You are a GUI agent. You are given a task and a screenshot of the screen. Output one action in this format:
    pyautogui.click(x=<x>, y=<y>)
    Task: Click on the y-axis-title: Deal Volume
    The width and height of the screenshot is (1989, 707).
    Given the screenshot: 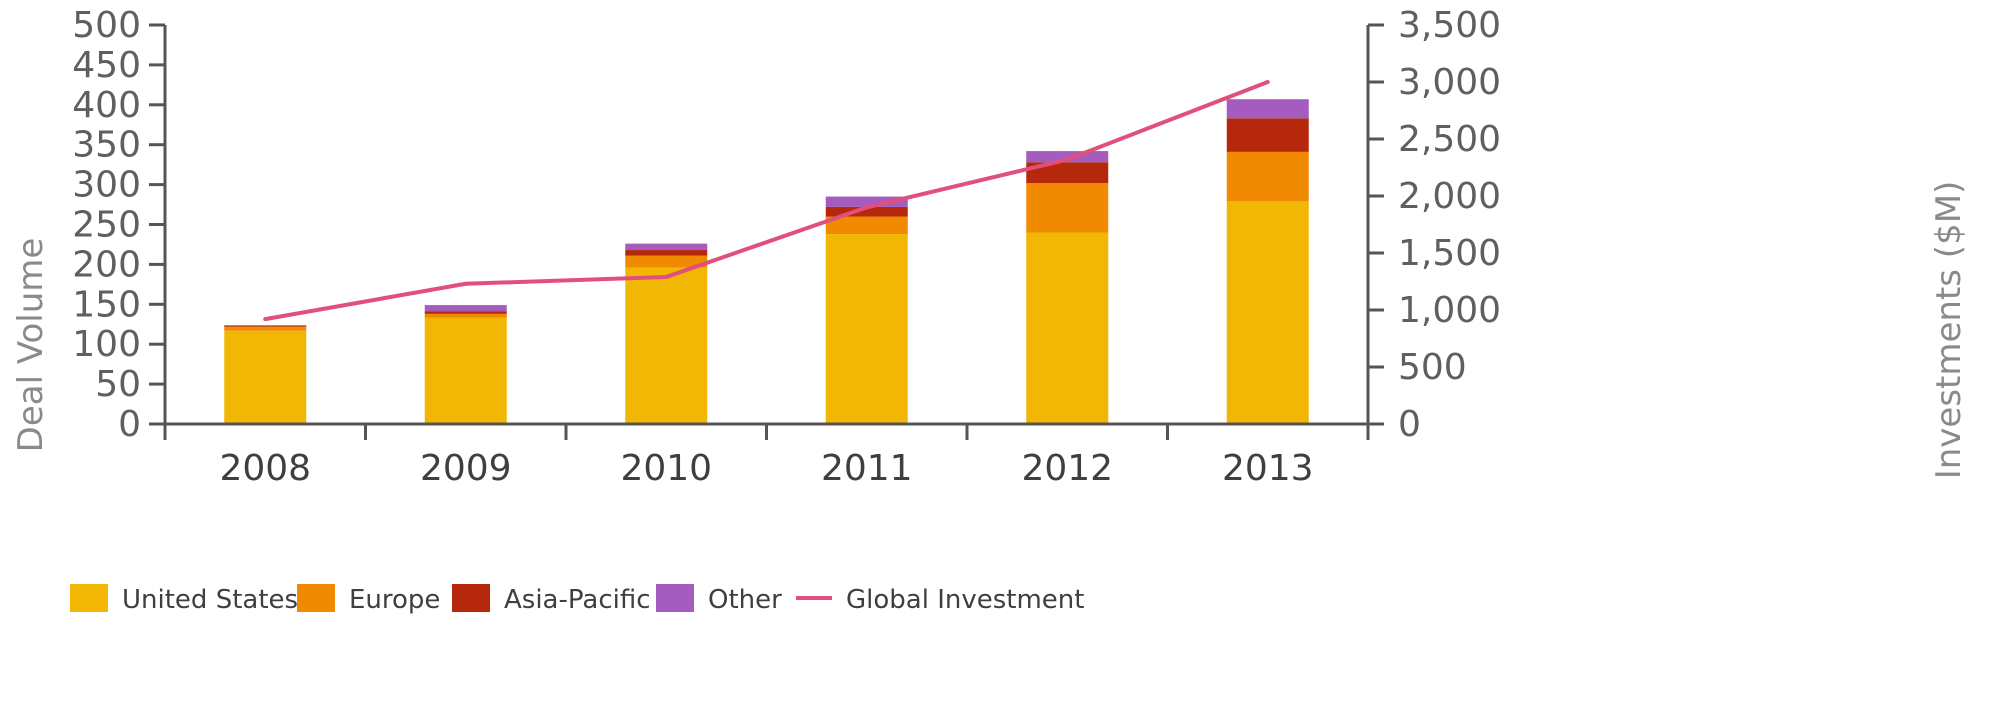 What is the action you would take?
    pyautogui.click(x=31, y=345)
    